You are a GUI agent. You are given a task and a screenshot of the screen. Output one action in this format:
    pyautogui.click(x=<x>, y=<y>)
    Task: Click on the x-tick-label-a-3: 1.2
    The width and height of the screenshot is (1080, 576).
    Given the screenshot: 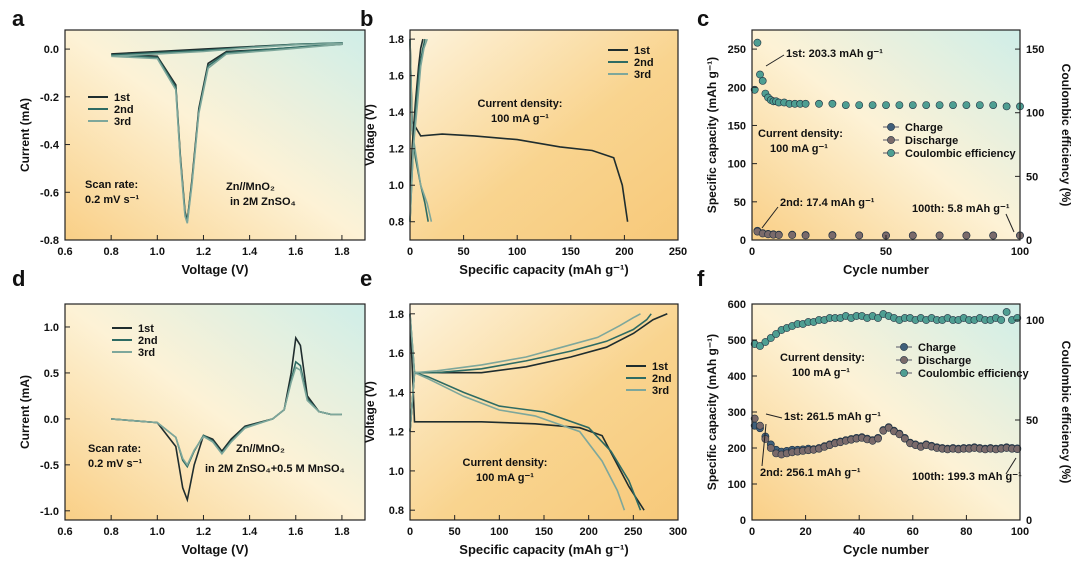 What is the action you would take?
    pyautogui.click(x=203, y=252)
    